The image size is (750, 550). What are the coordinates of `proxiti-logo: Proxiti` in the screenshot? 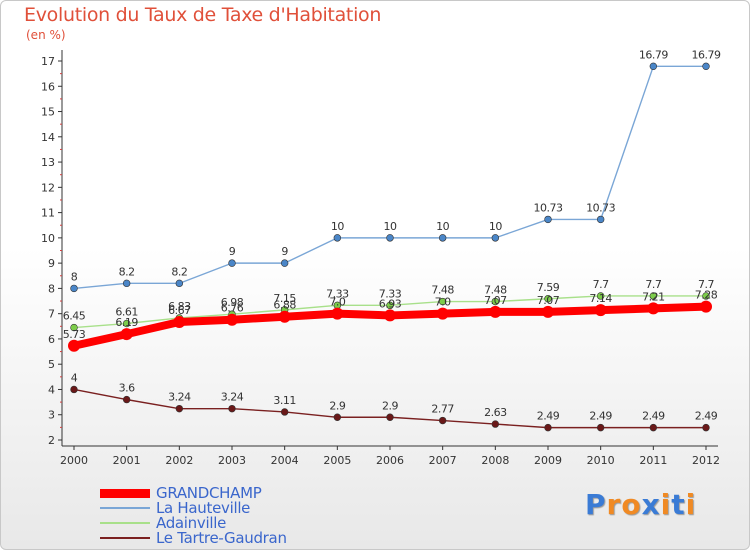 It's located at (640, 504).